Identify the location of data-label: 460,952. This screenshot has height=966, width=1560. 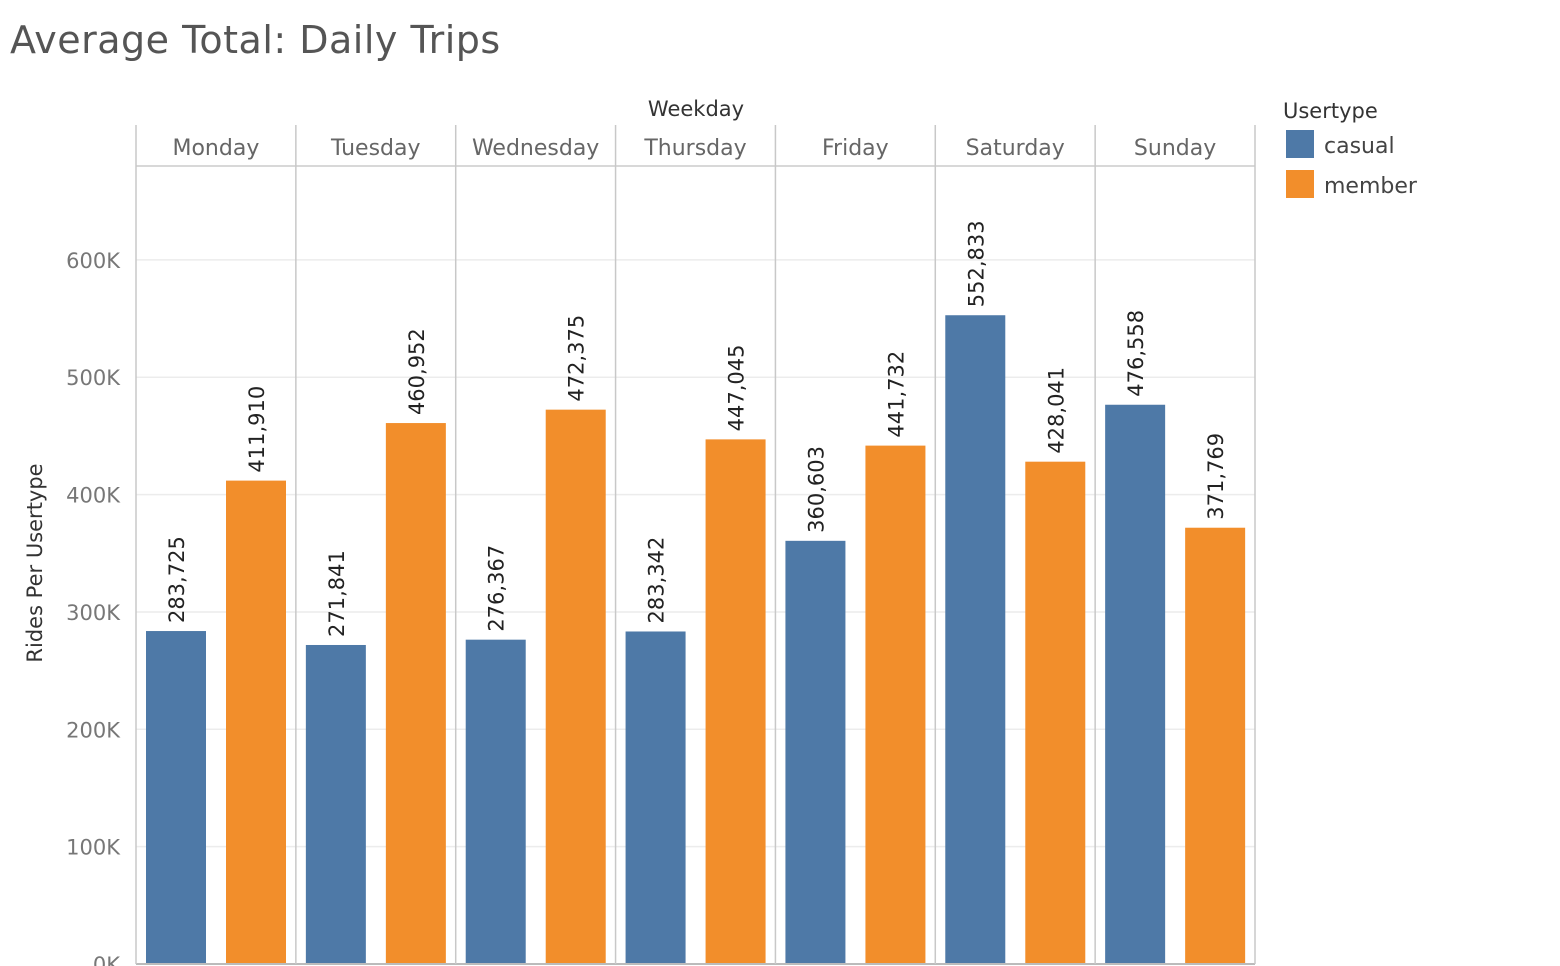
(417, 371).